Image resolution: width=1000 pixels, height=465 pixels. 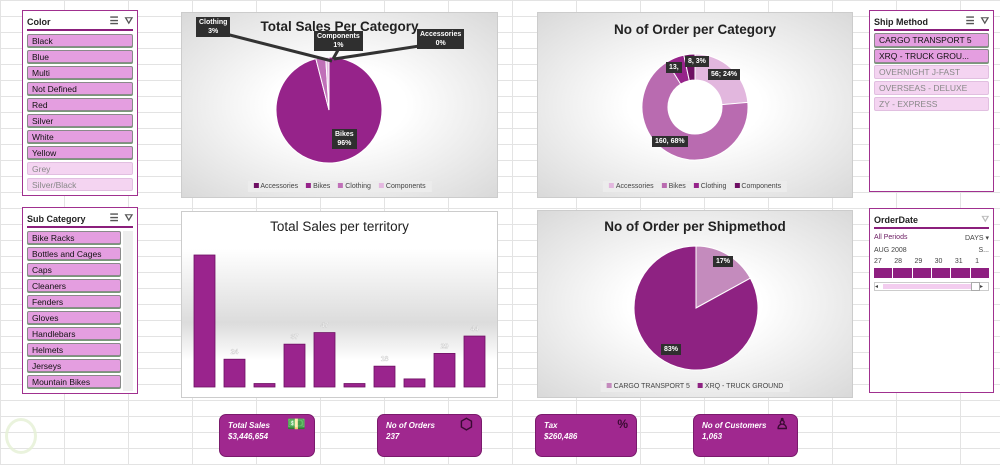 I want to click on slice-xrq-truck-ground, so click(x=696, y=308).